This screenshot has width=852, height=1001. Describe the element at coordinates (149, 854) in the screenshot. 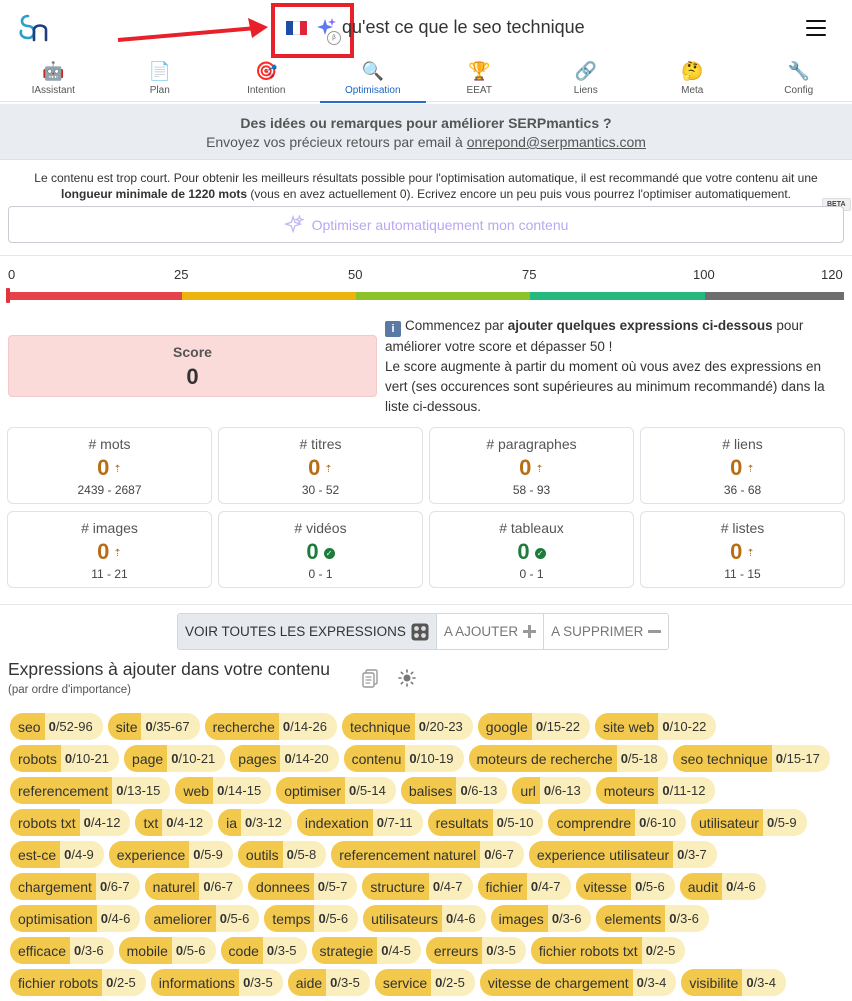

I see `expression-name: experience` at that location.